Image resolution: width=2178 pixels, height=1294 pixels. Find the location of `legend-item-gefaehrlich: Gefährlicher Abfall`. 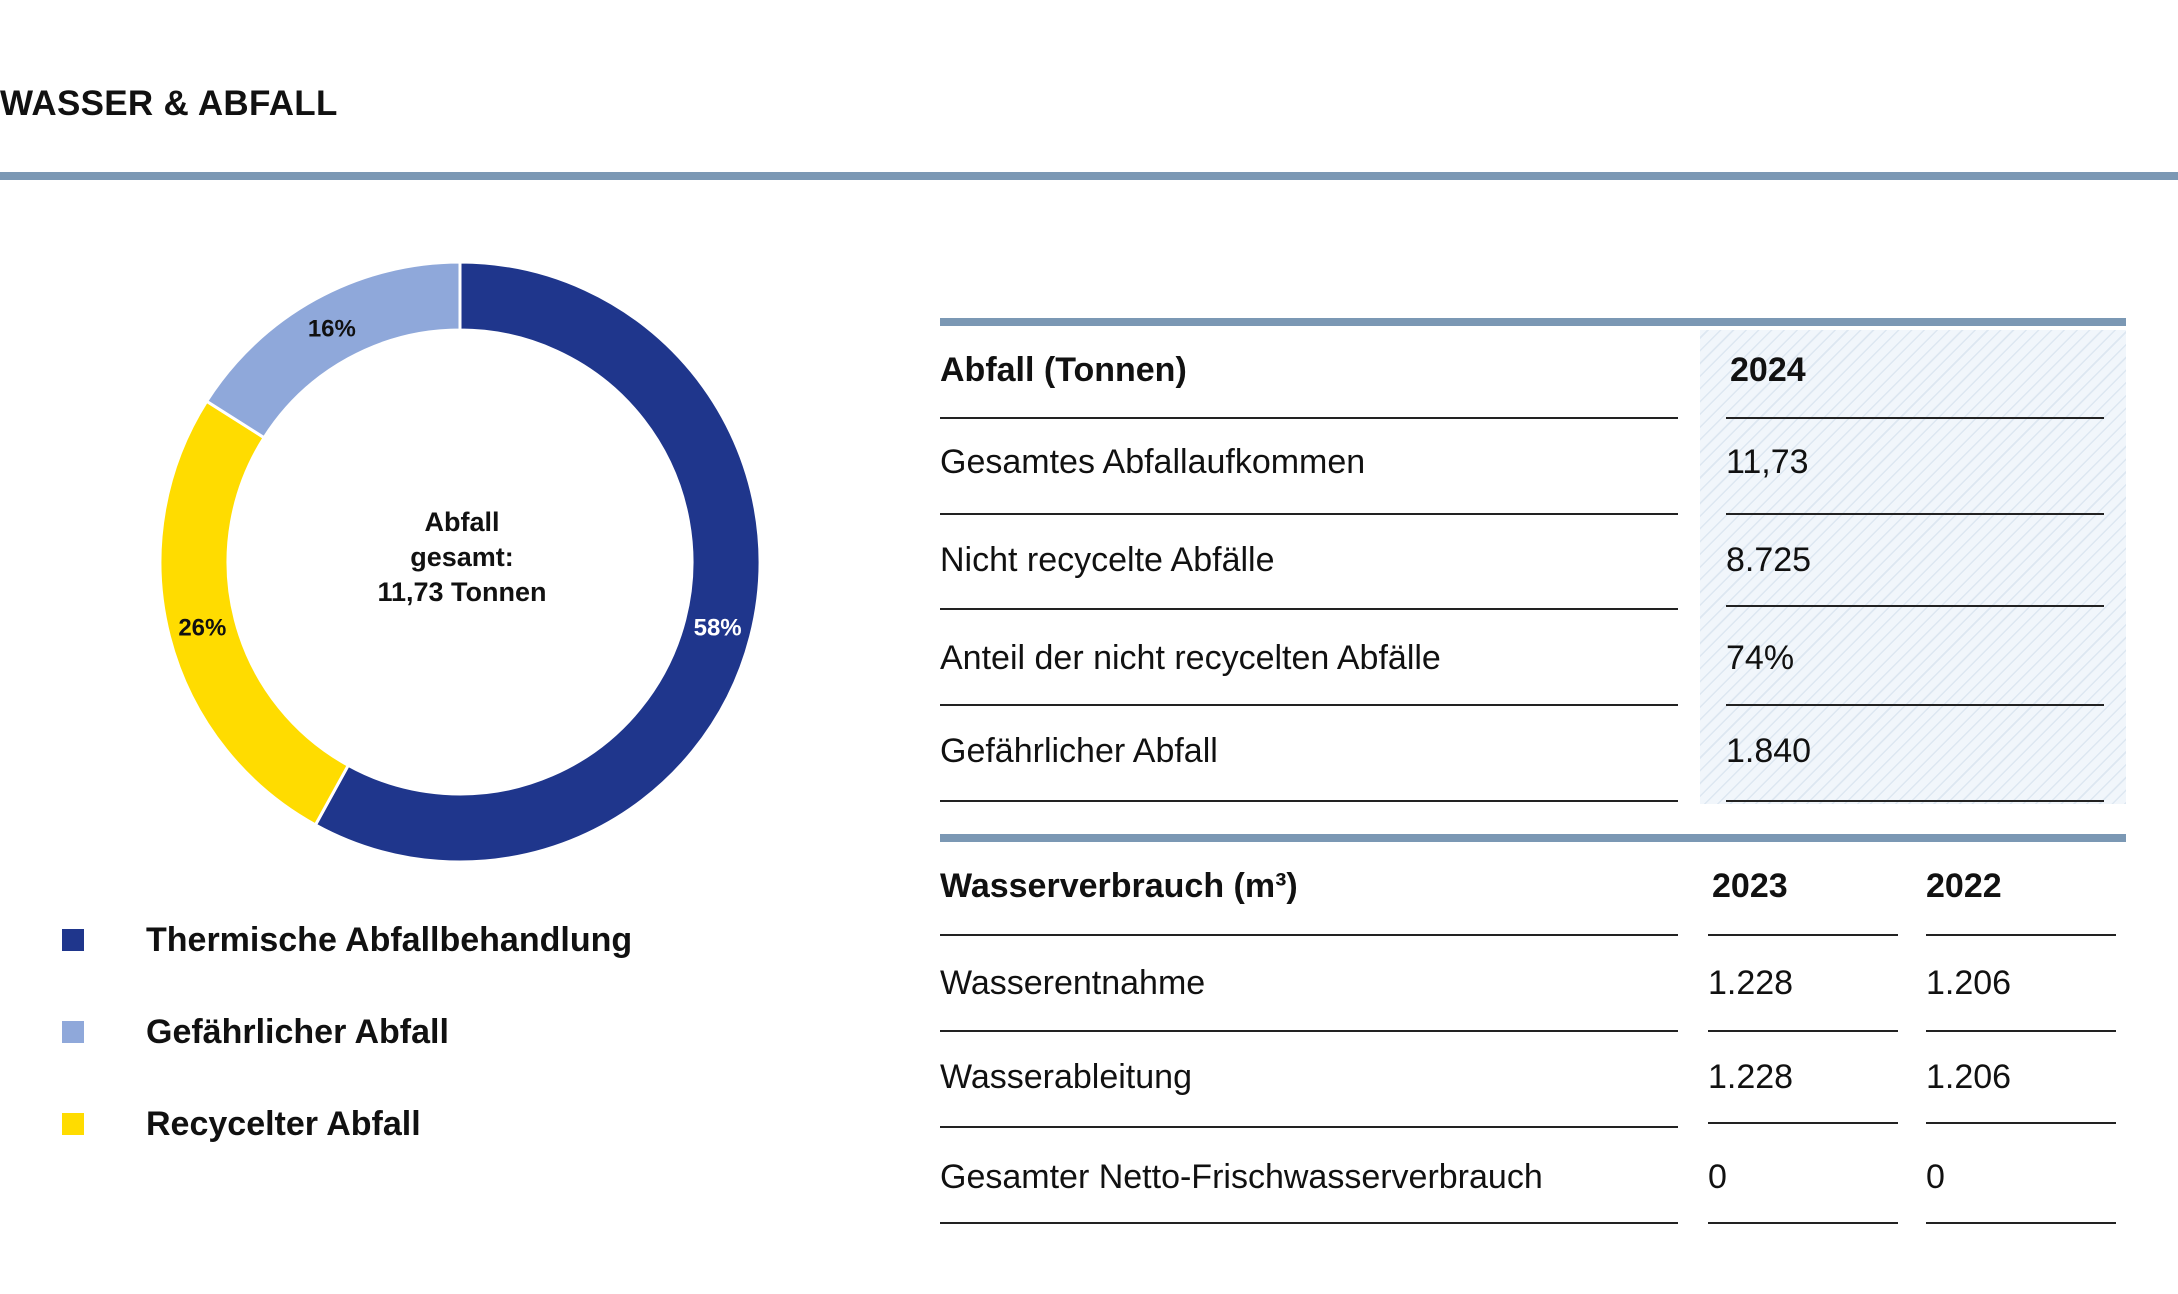

legend-item-gefaehrlich: Gefährlicher Abfall is located at coordinates (382, 1032).